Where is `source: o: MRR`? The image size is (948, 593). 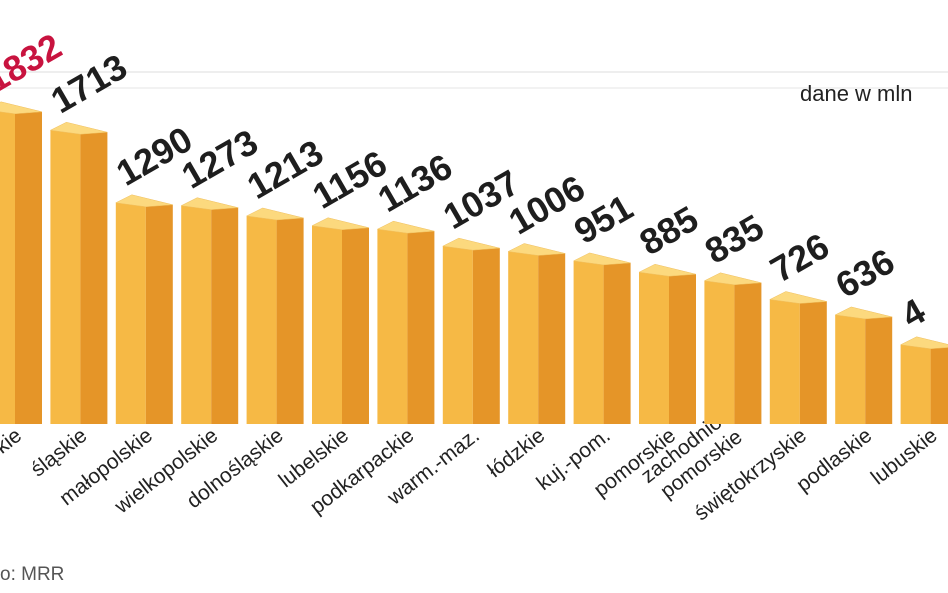 source: o: MRR is located at coordinates (32, 574).